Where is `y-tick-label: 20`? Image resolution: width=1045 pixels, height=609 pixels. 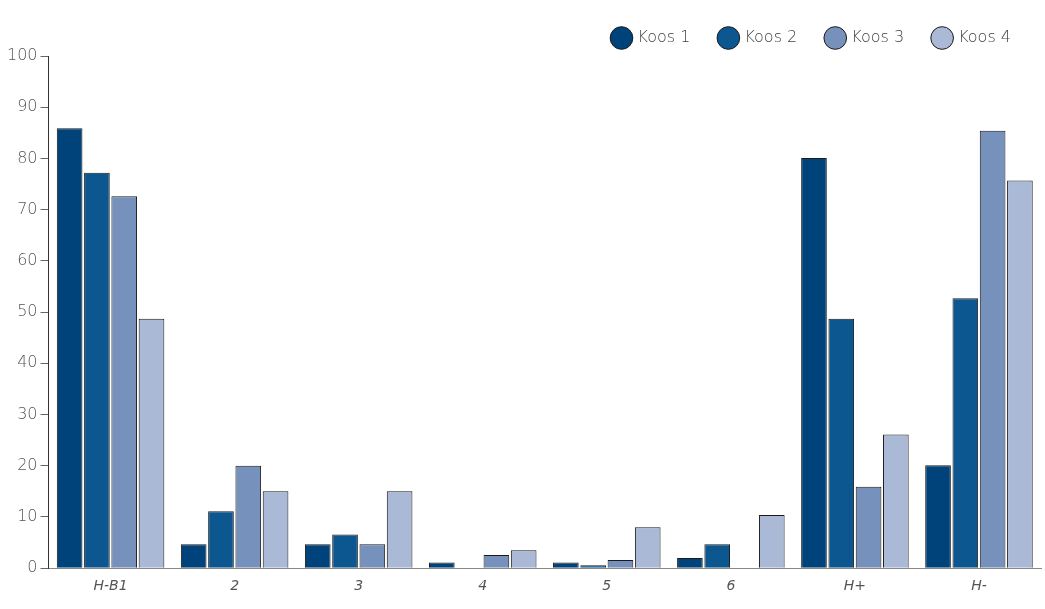
y-tick-label: 20 is located at coordinates (27, 464).